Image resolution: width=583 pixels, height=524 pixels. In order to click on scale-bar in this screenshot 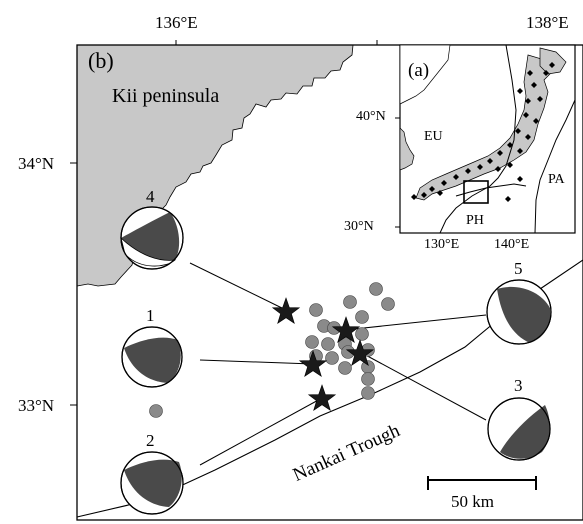, I will do `click(482, 483)`.